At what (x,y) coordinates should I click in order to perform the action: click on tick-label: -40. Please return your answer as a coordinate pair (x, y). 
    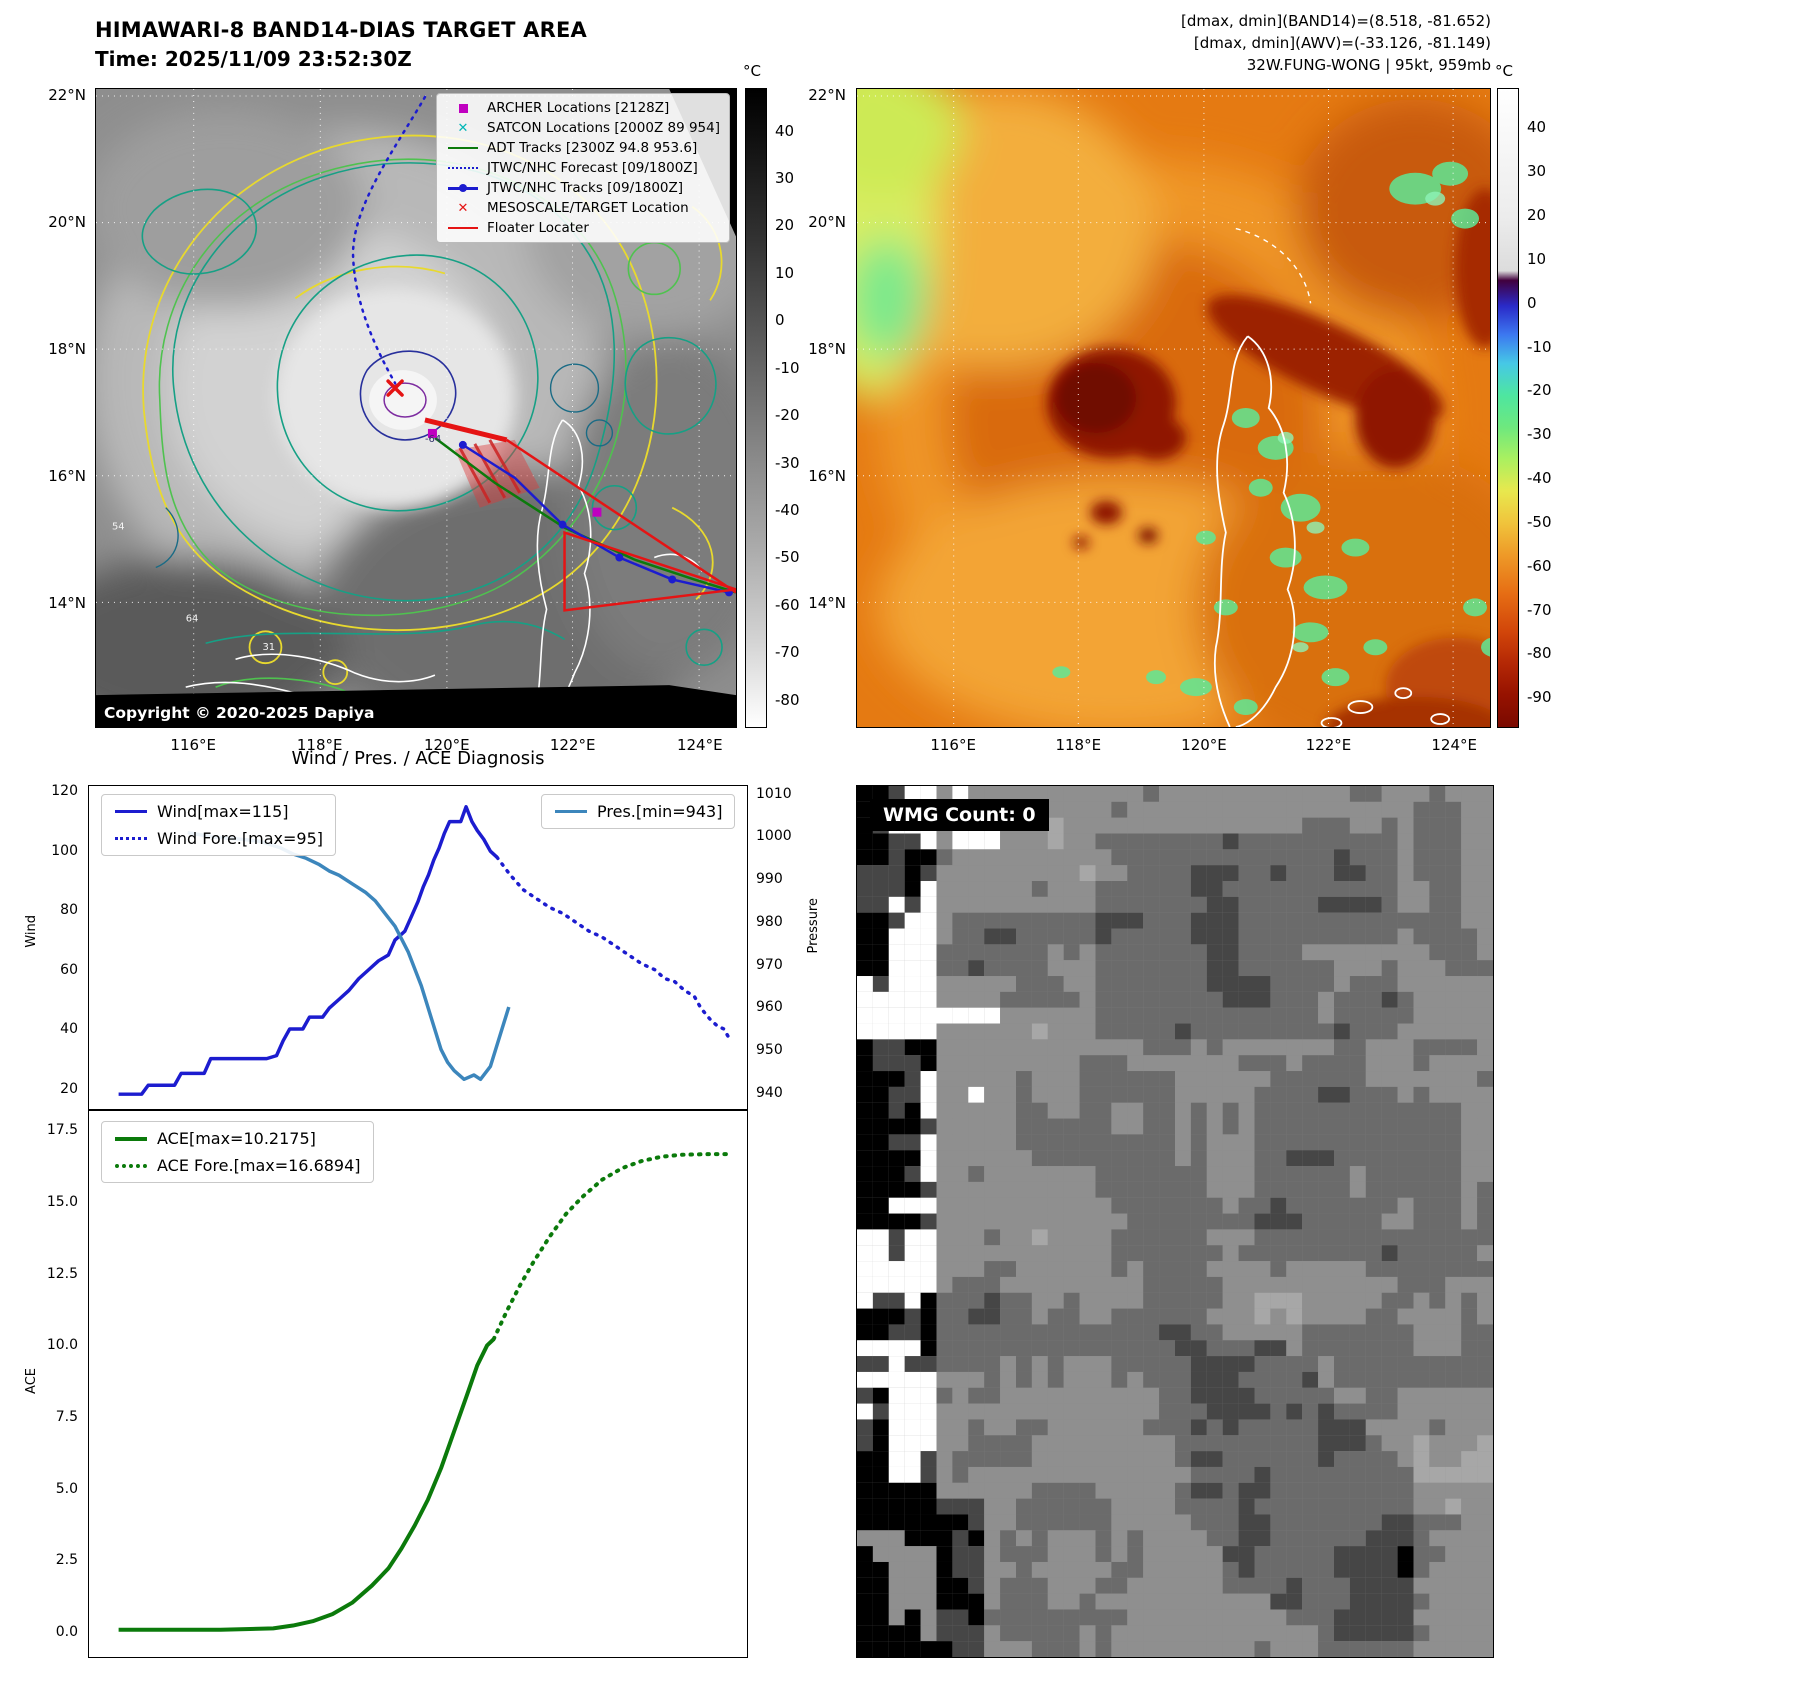
    Looking at the image, I should click on (1539, 478).